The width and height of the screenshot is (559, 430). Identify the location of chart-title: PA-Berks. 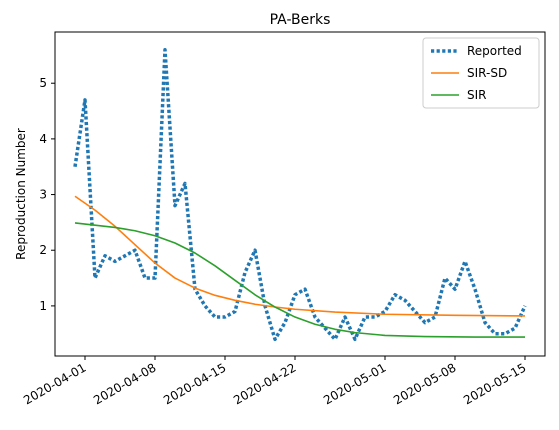
(300, 20).